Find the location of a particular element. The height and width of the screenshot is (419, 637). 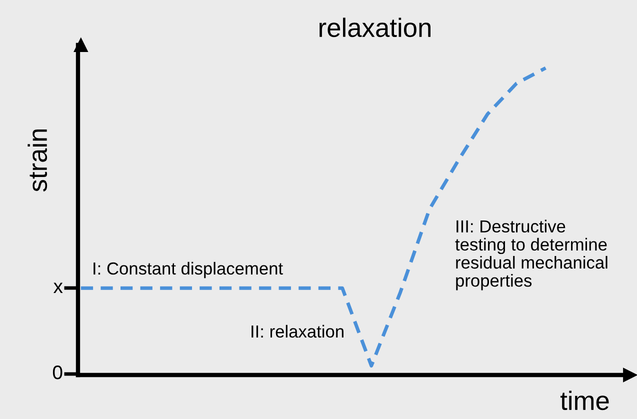

x-axis-title: time is located at coordinates (584, 400).